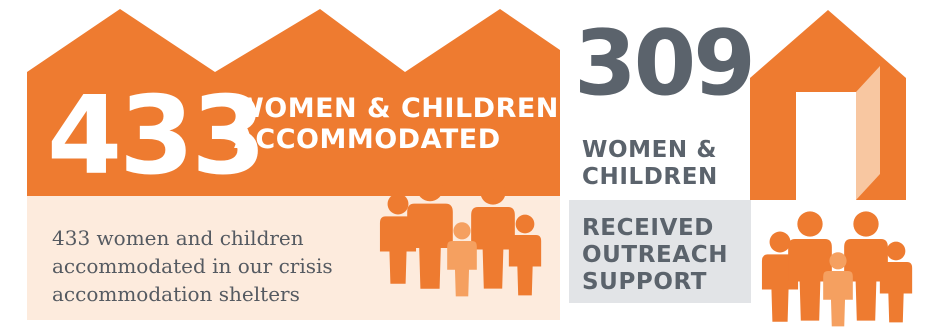 The width and height of the screenshot is (937, 333). I want to click on outreach-label-line1: RECEIVED, so click(648, 228).